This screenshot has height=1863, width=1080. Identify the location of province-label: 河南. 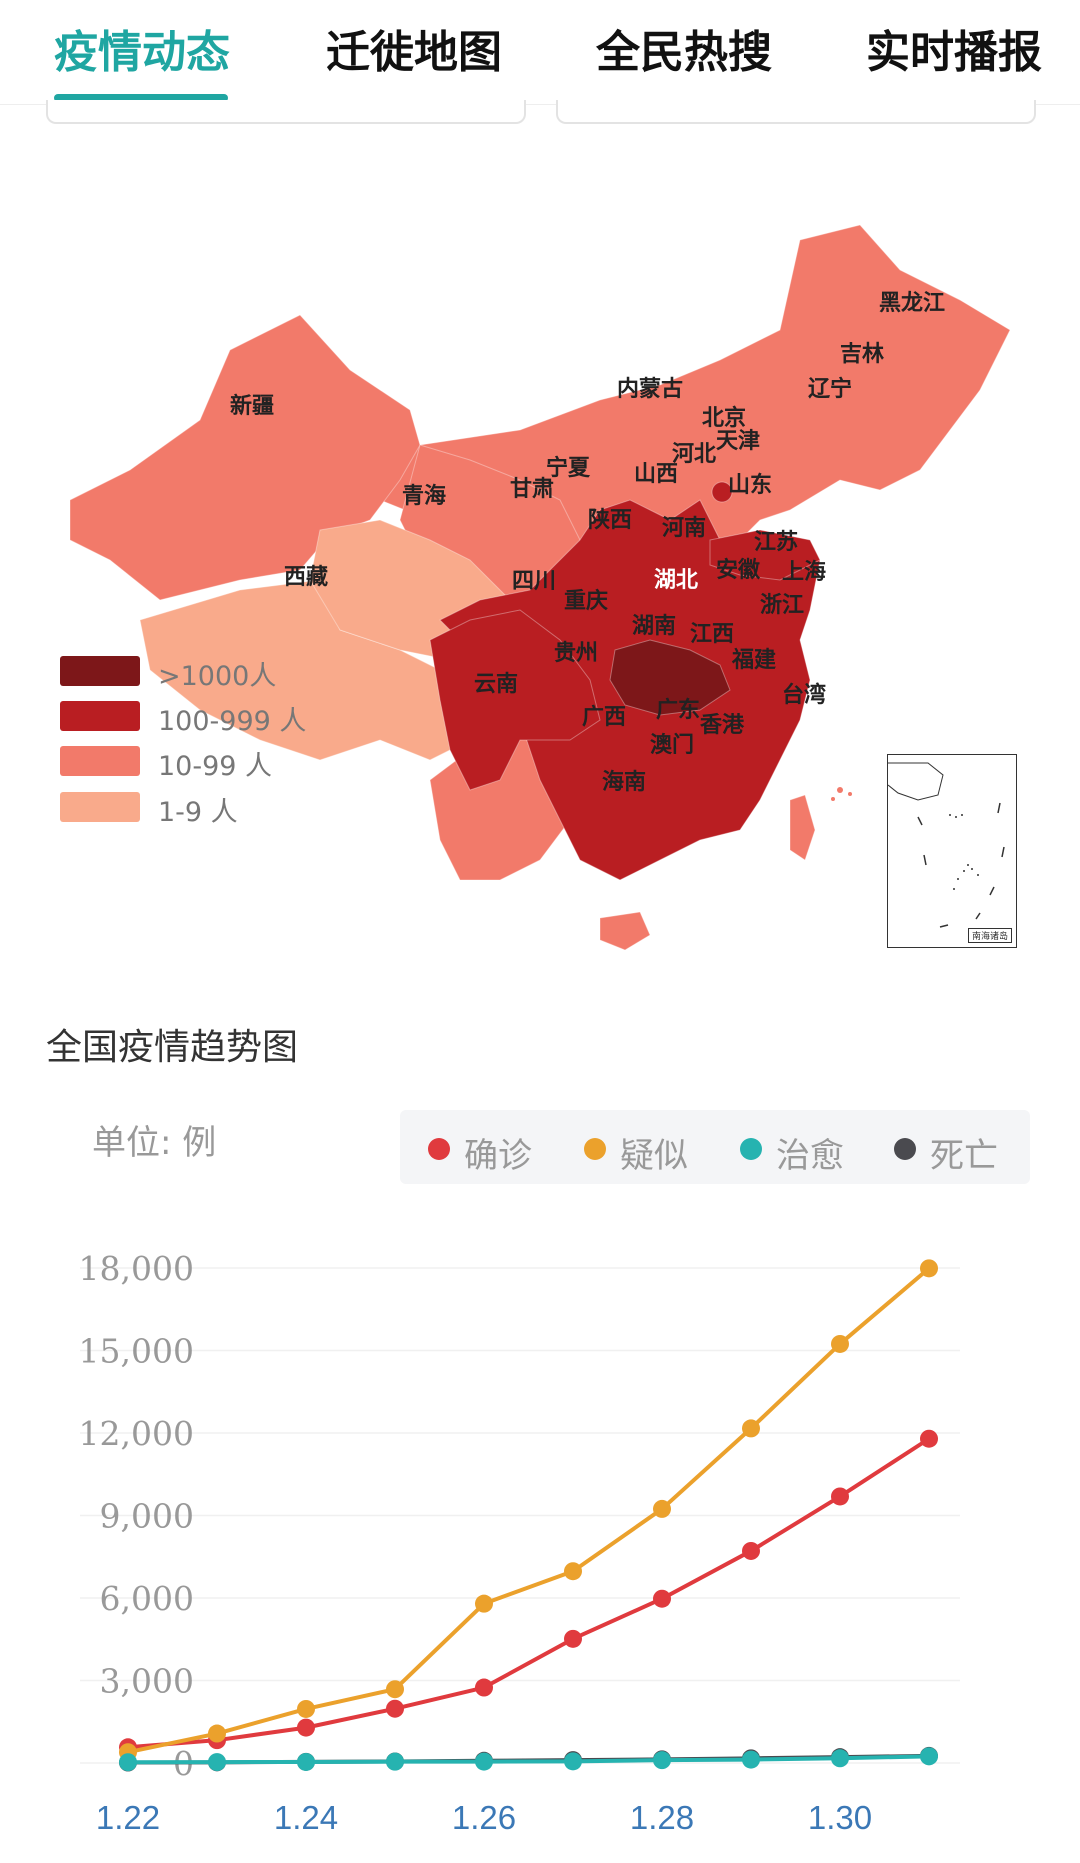
(684, 528).